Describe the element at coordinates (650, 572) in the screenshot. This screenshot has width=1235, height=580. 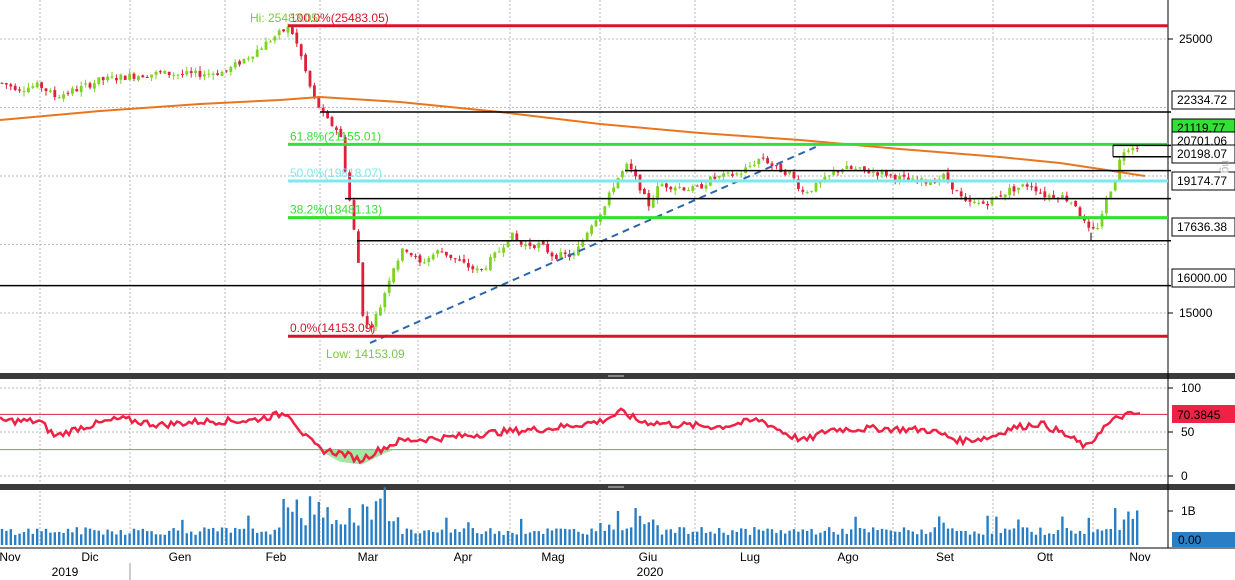
I see `year-label: 2020` at that location.